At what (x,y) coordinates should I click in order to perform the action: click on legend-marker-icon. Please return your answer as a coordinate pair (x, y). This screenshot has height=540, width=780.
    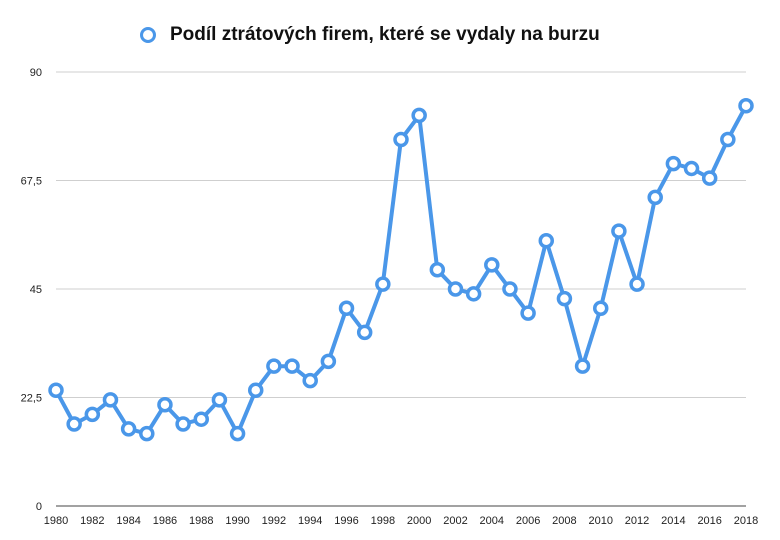
    Looking at the image, I should click on (148, 35).